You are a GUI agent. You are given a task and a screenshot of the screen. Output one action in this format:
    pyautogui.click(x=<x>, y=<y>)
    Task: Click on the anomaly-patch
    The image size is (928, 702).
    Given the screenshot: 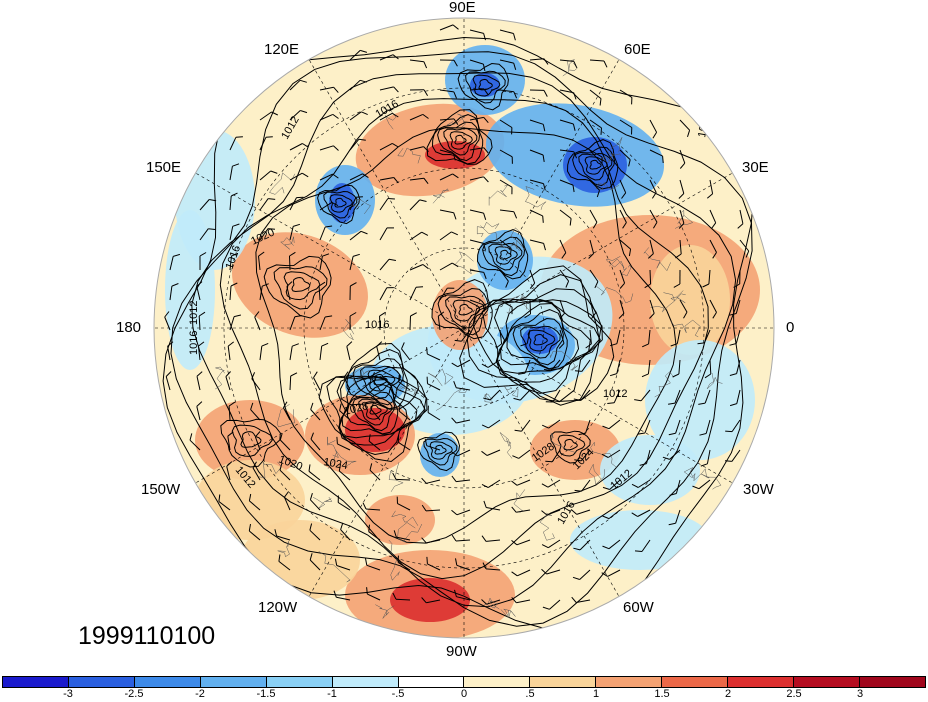 What is the action you would take?
    pyautogui.click(x=440, y=455)
    